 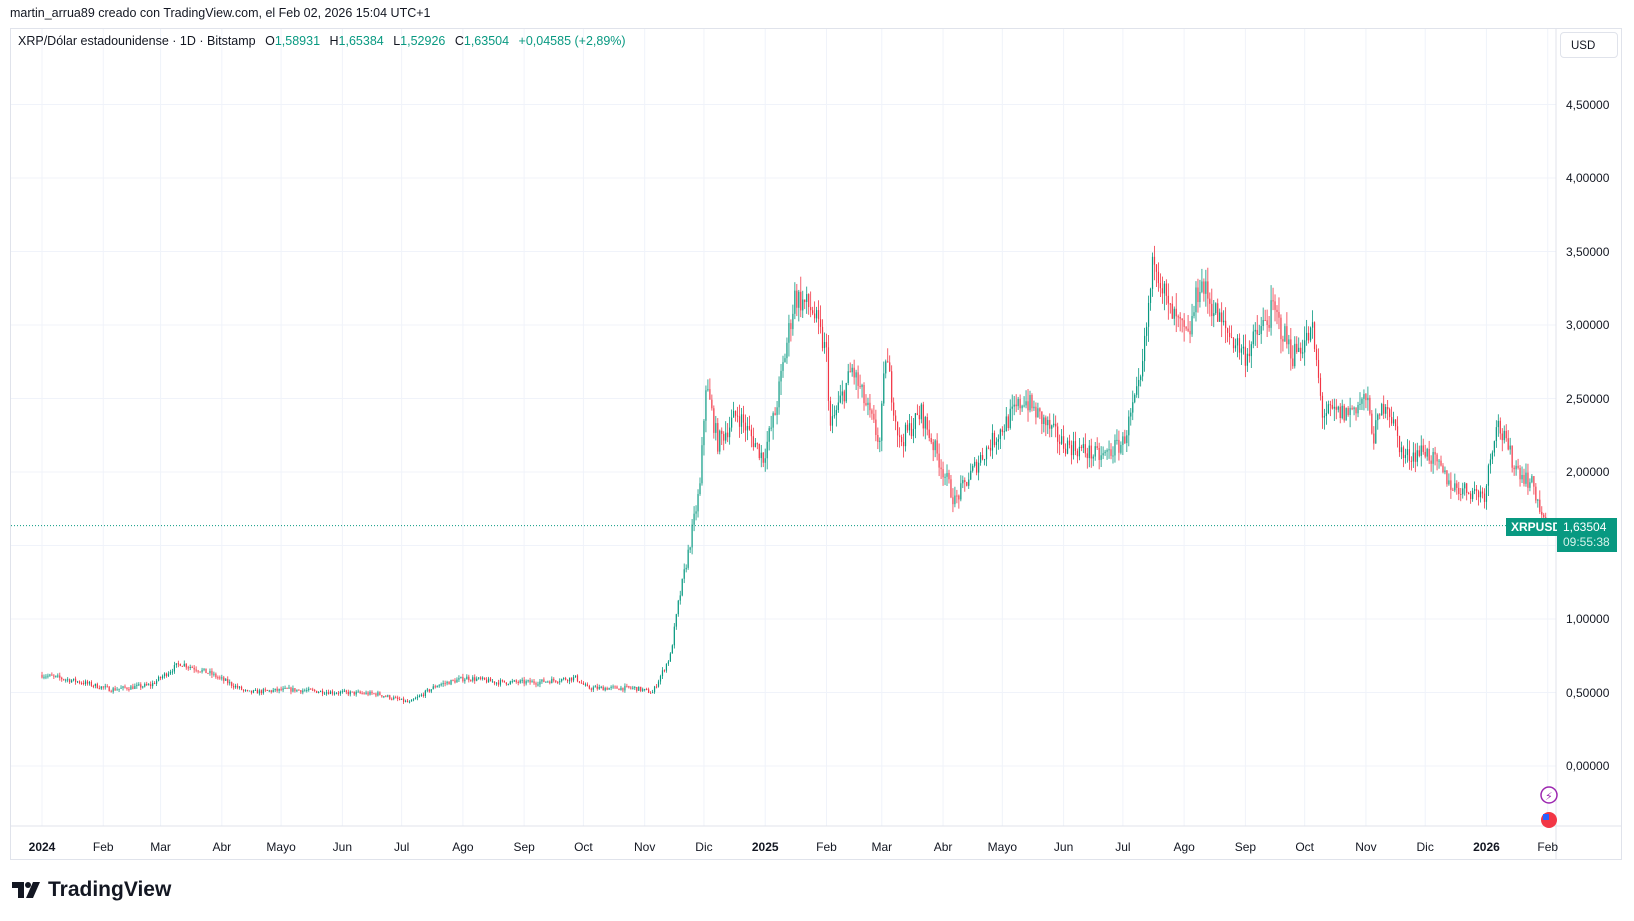 I want to click on low-value: 1,52926, so click(x=423, y=41).